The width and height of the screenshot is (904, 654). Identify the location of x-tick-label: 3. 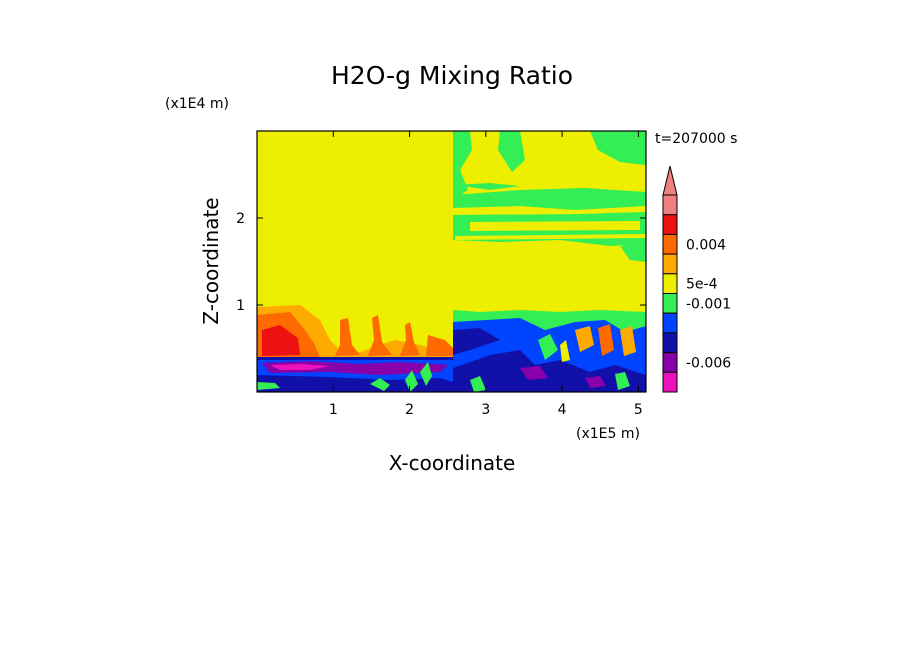
(485, 410).